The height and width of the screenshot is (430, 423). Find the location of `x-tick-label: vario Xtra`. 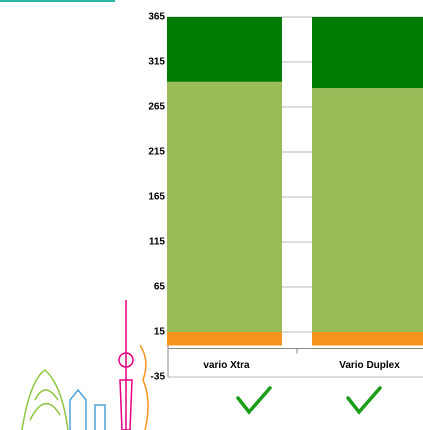

x-tick-label: vario Xtra is located at coordinates (226, 365).